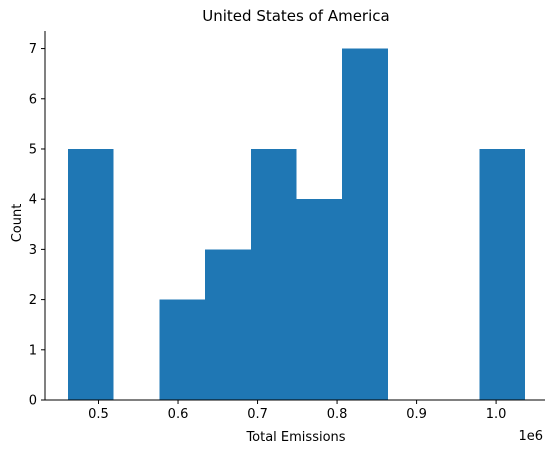 The width and height of the screenshot is (554, 453). Describe the element at coordinates (33, 300) in the screenshot. I see `y-tick-label: 2` at that location.